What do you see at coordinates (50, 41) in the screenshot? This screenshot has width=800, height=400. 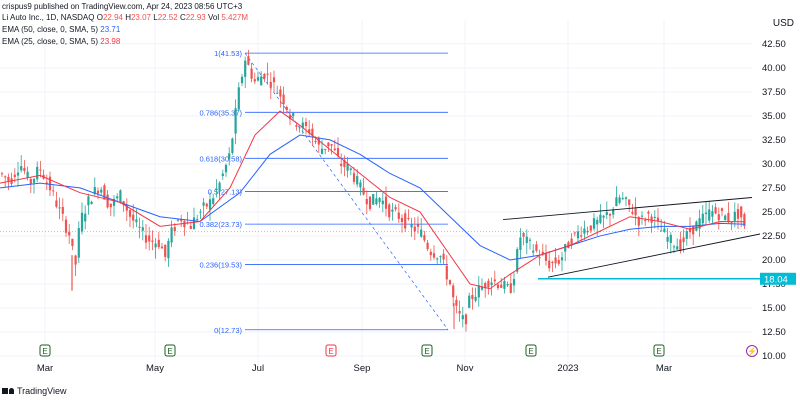 I see `ema25-label: EMA (25, close, 0, SMA, 5)` at bounding box center [50, 41].